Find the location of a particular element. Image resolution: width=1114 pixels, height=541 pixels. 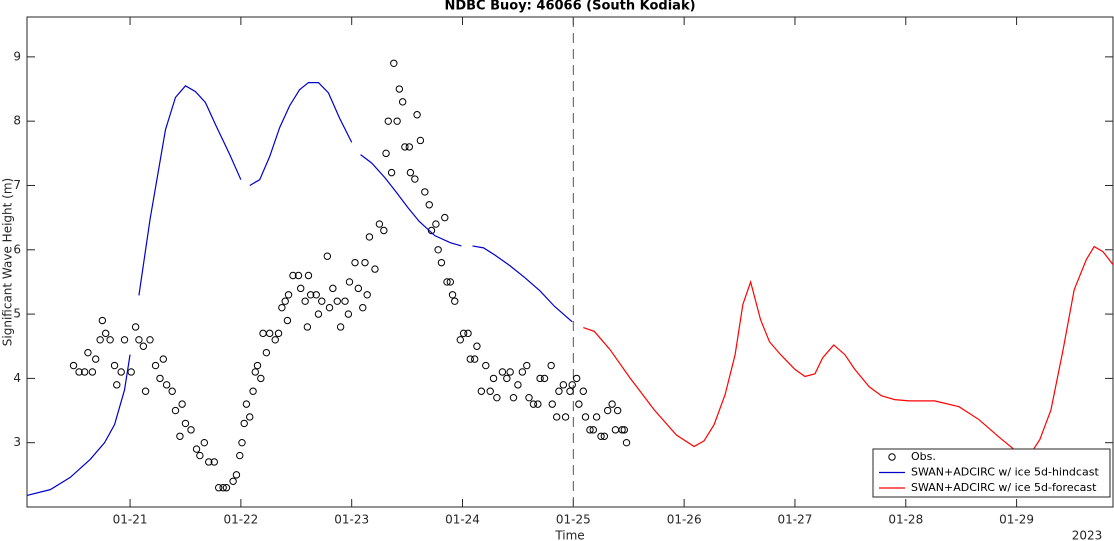

y-tick-label: 6 is located at coordinates (17, 249).